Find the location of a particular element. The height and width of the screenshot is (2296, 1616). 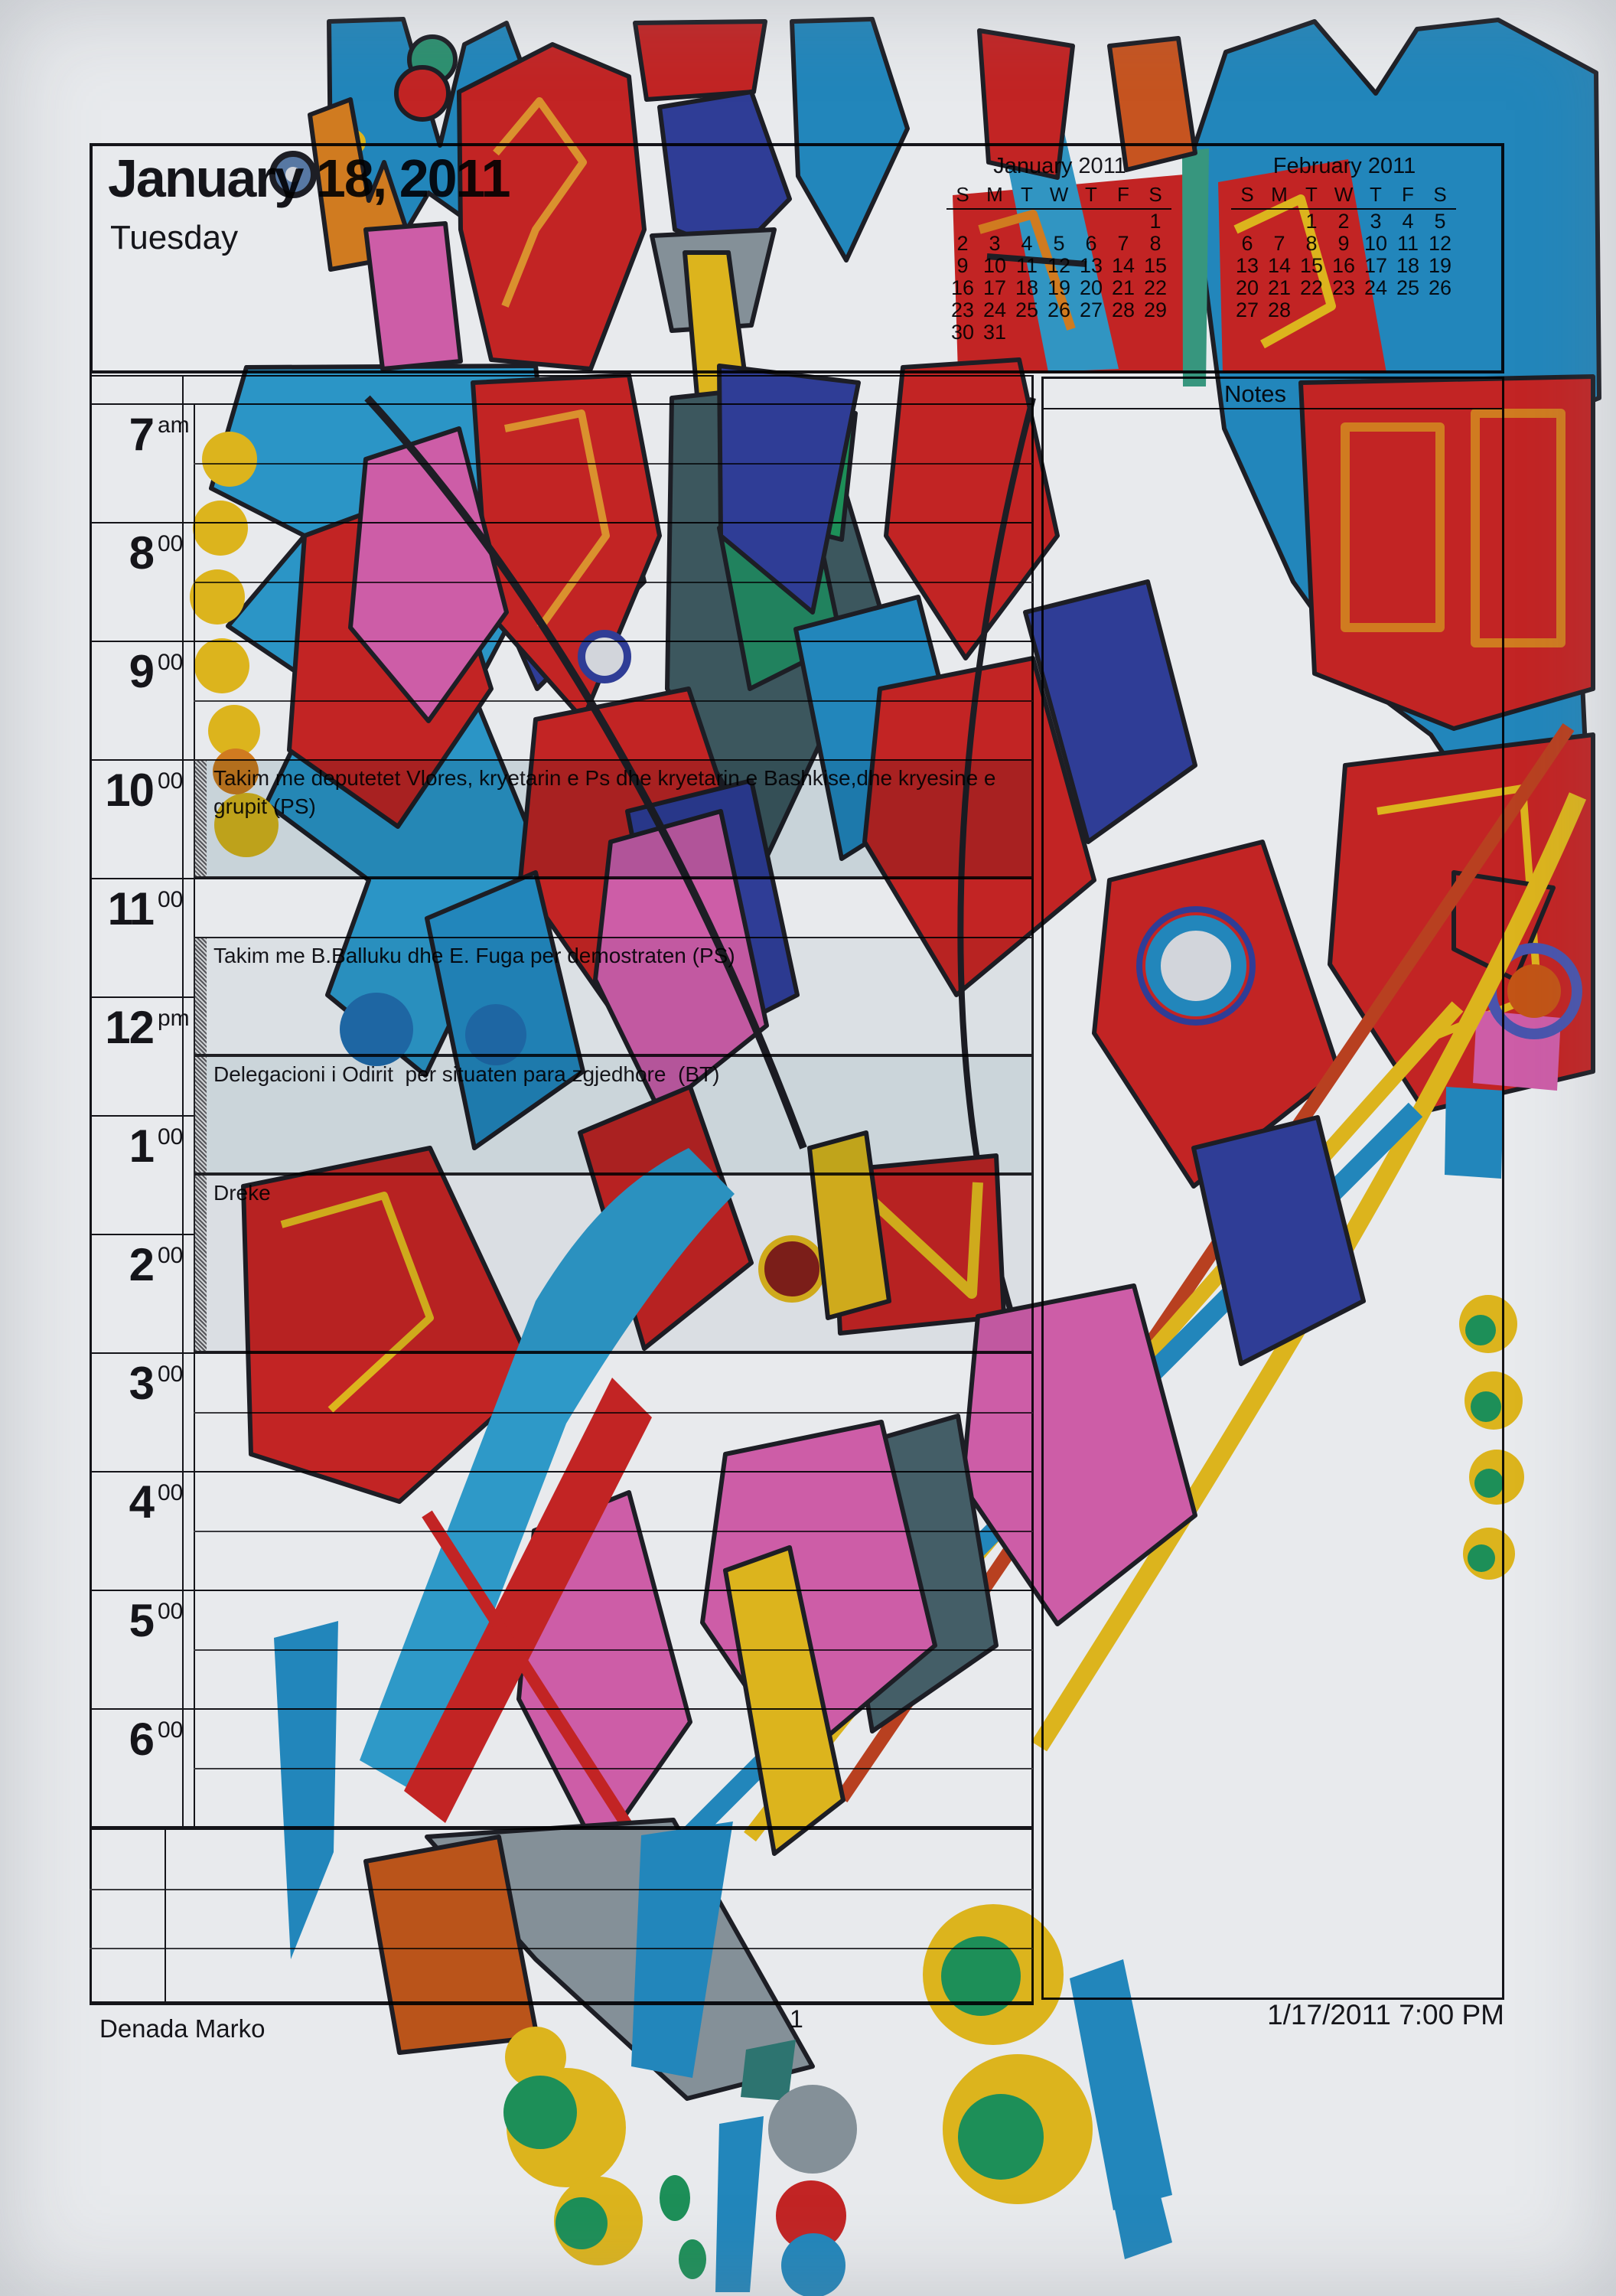

schedule-left-border is located at coordinates (91, 1074).